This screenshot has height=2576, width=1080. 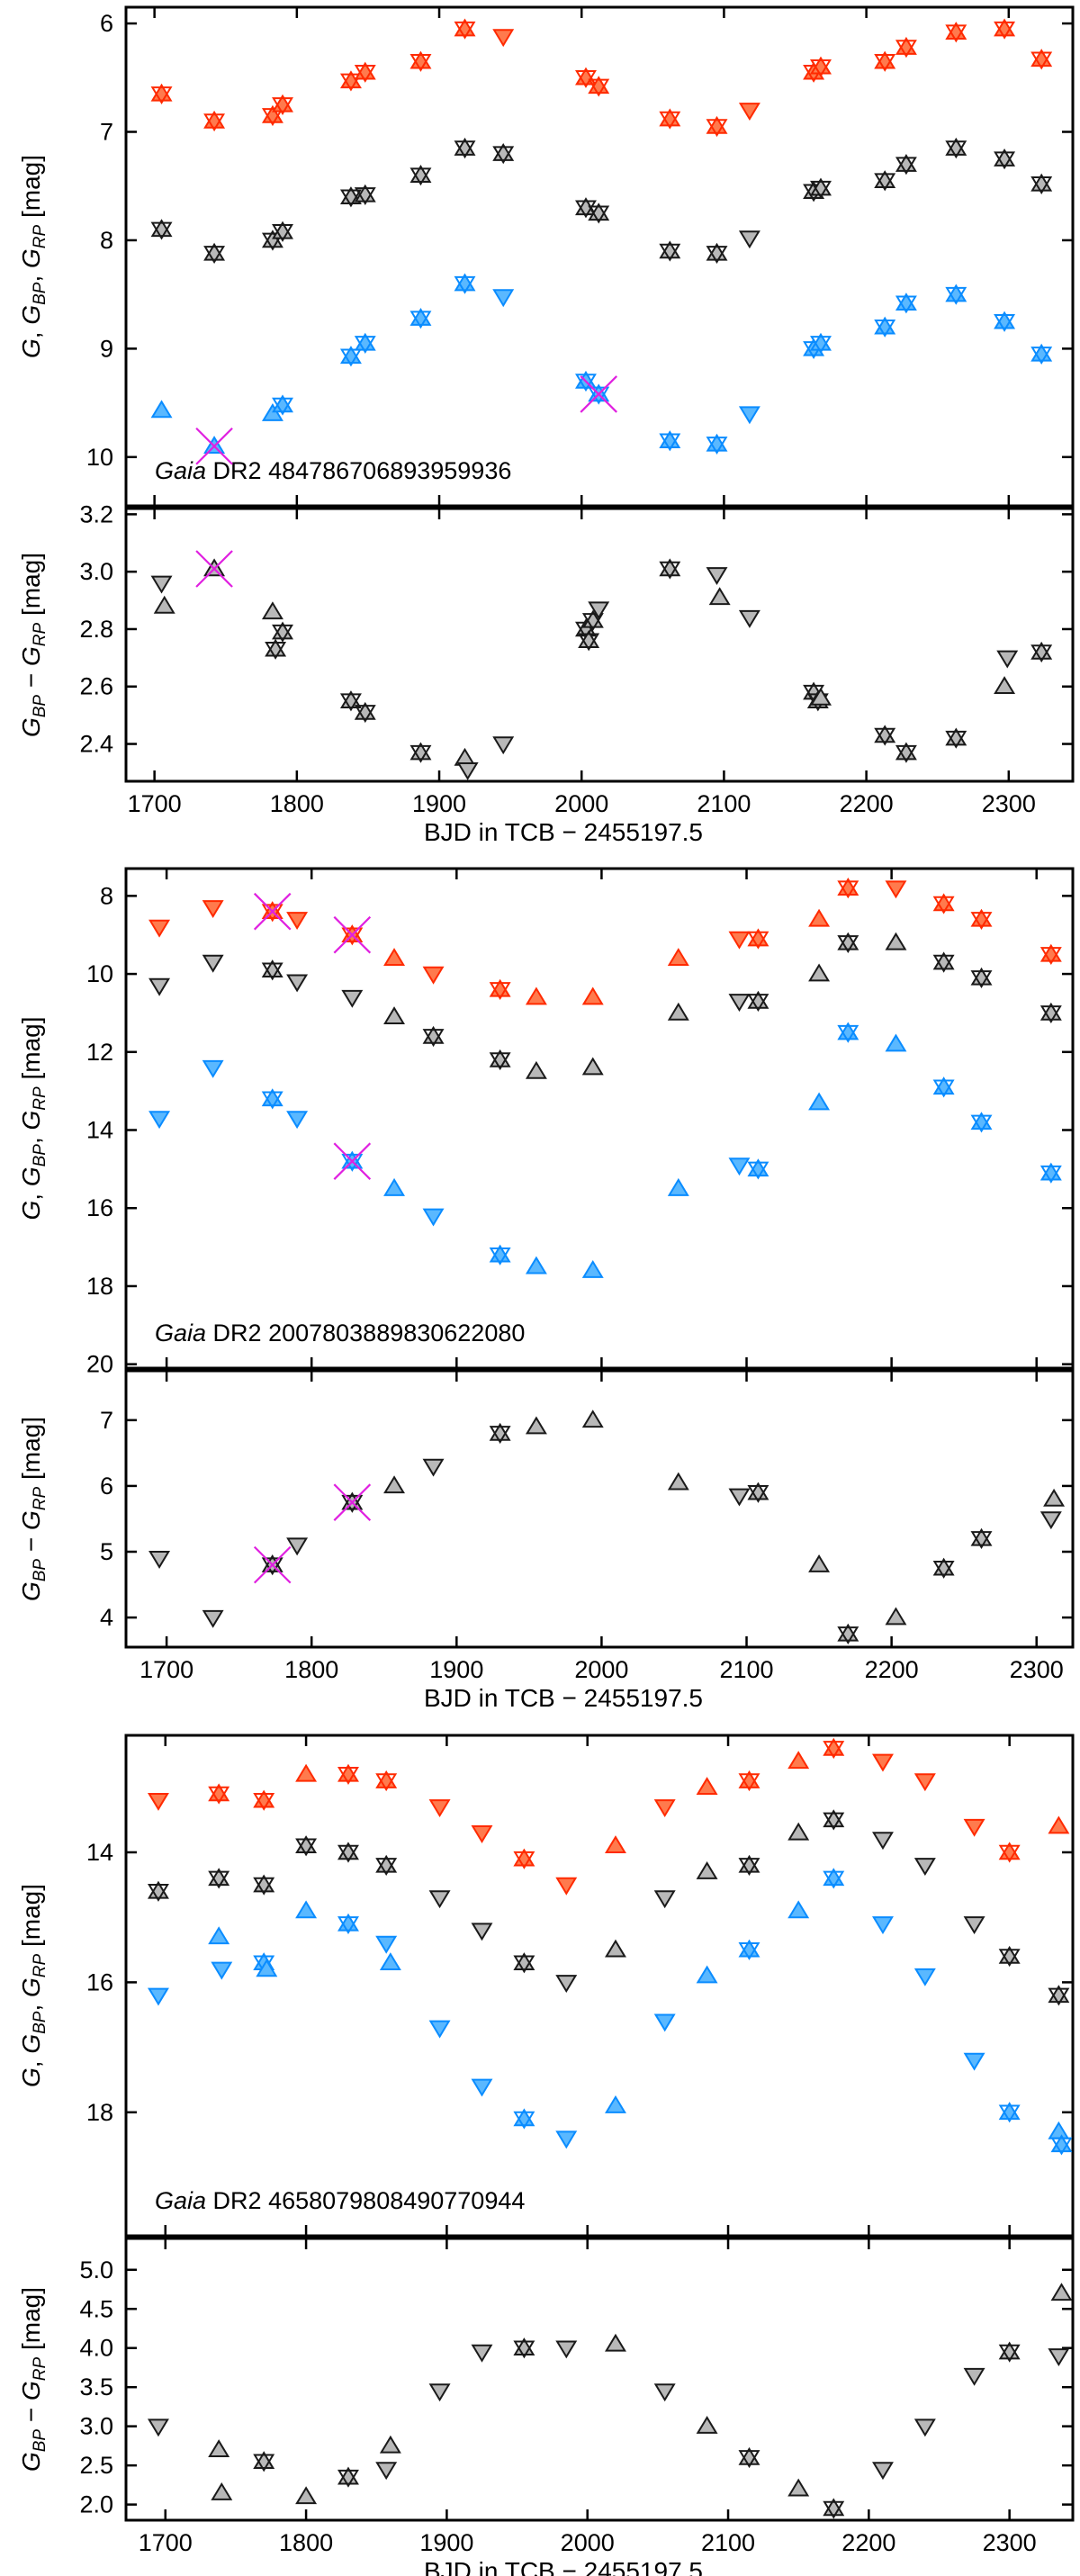 What do you see at coordinates (610, 2401) in the screenshot?
I see `series-g-bp-g-rp` at bounding box center [610, 2401].